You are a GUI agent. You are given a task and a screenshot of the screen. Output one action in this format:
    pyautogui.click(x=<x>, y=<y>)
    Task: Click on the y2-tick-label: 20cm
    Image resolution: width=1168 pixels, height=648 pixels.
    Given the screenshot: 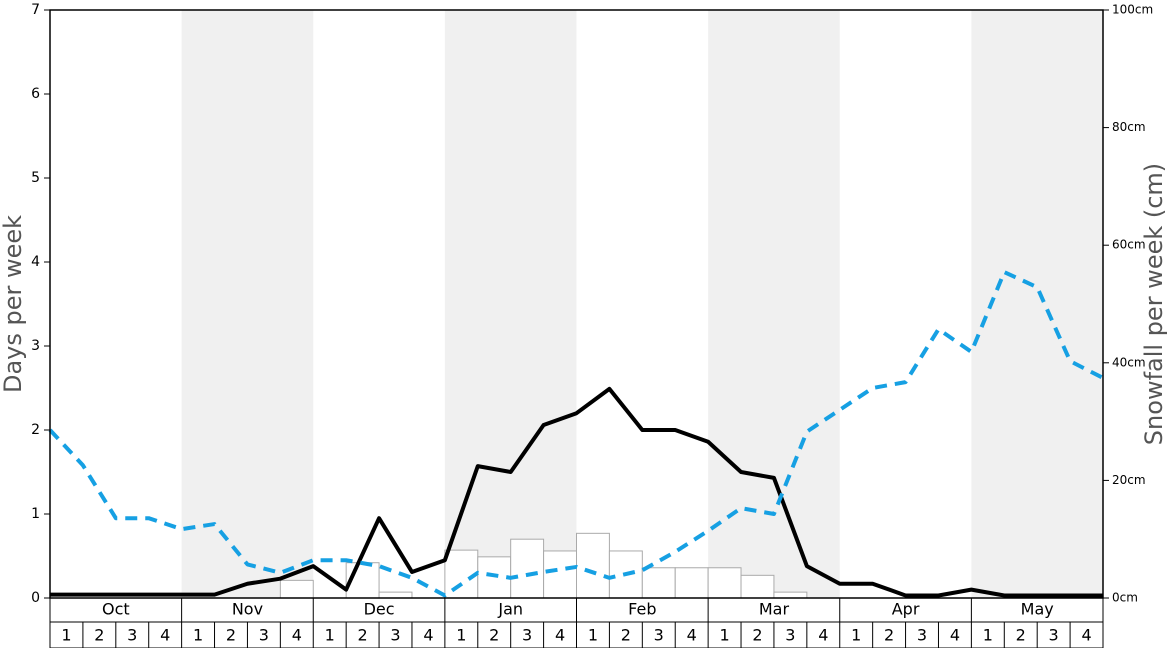 What is the action you would take?
    pyautogui.click(x=1129, y=480)
    